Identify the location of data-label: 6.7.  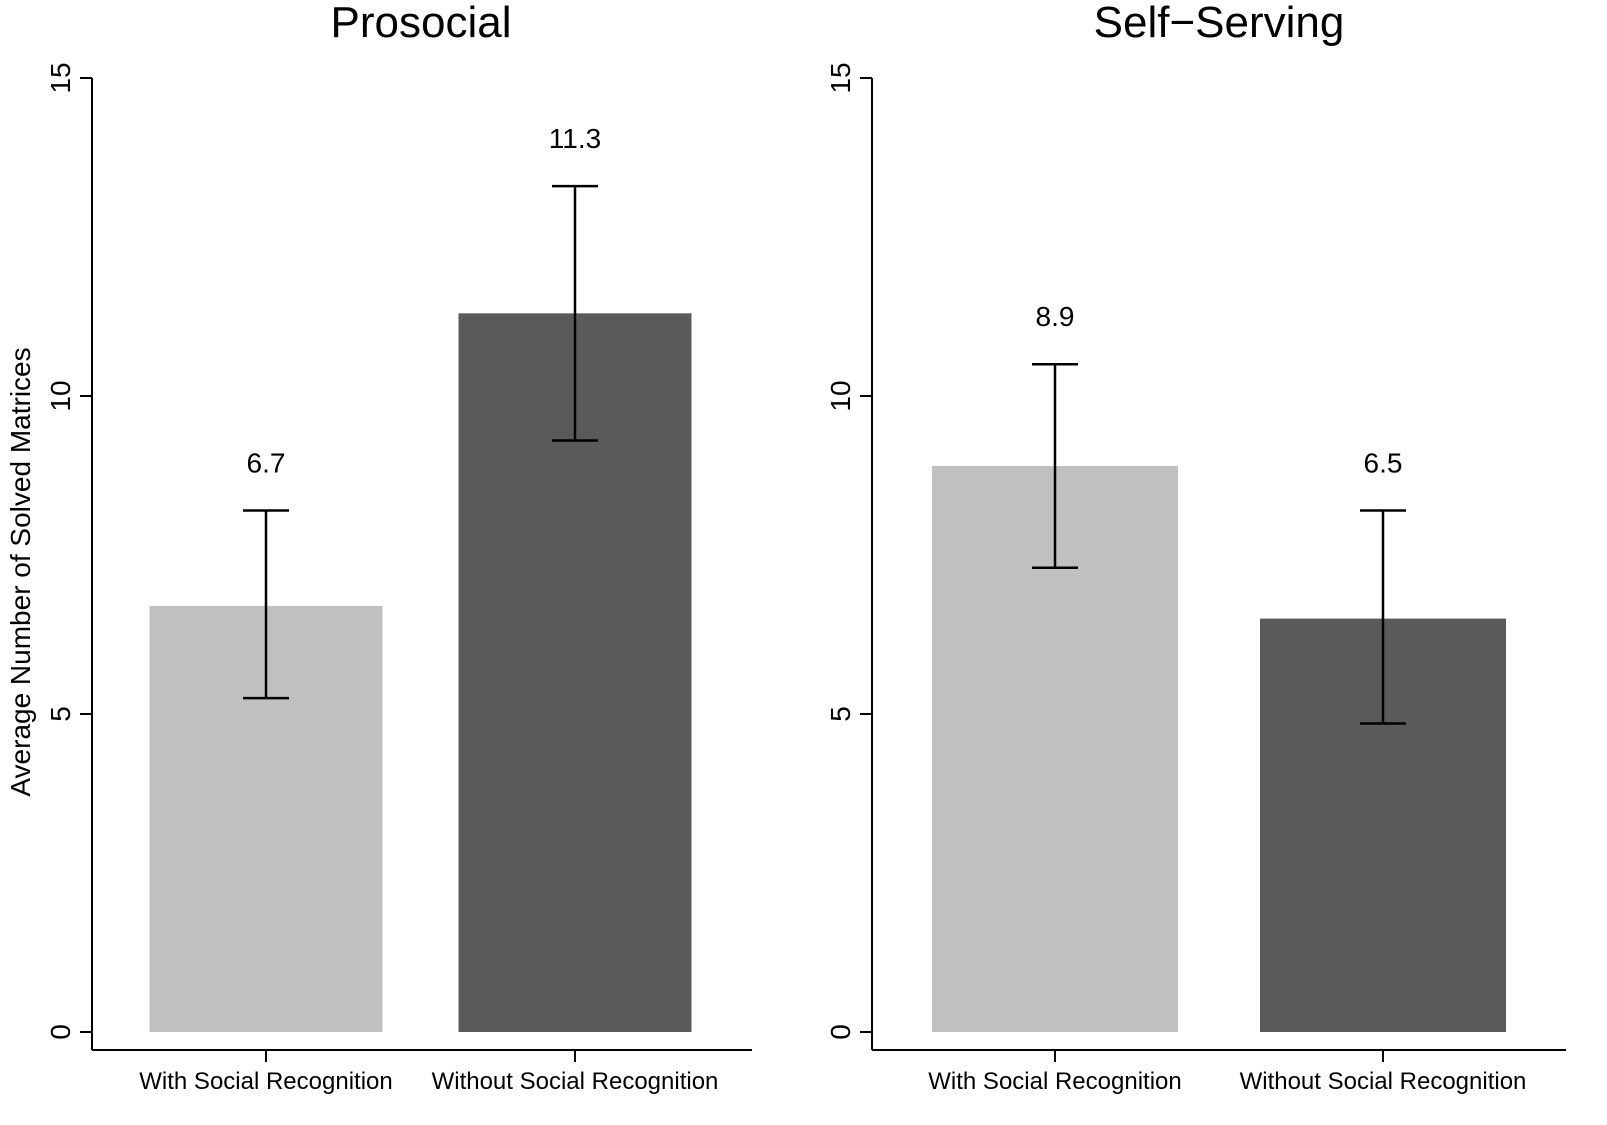
(266, 462).